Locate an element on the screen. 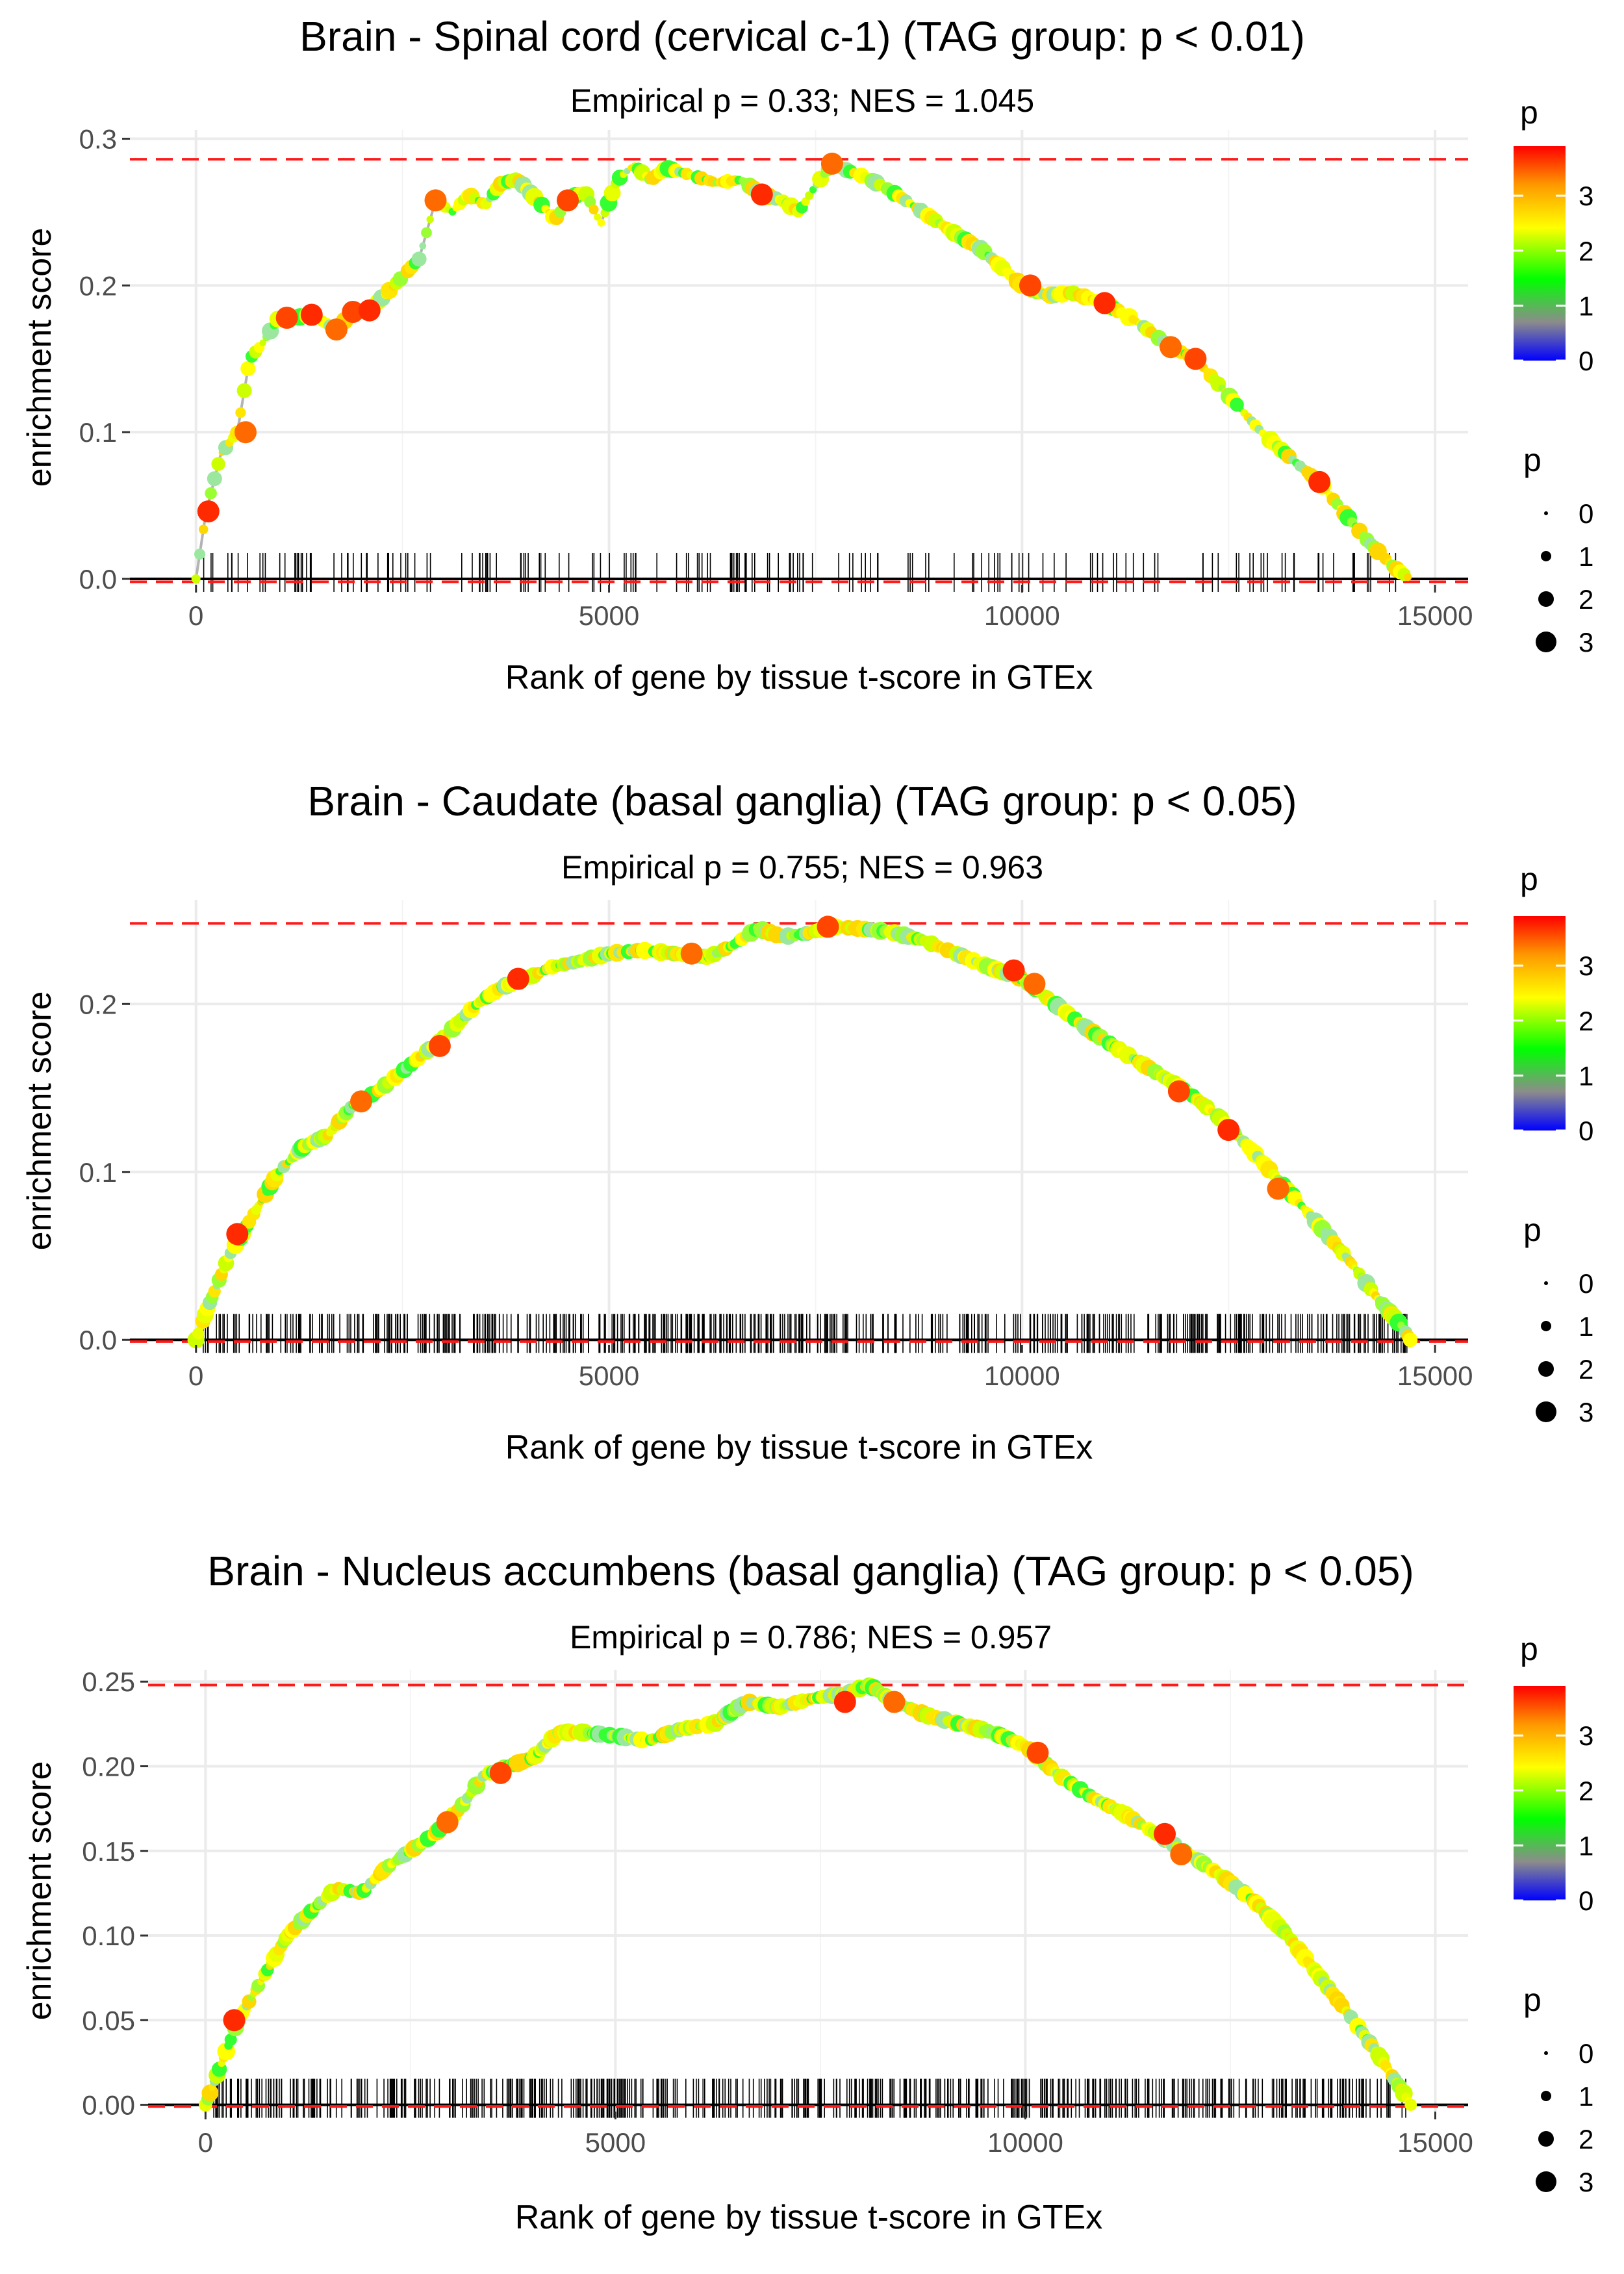  panel-3-size-key-label-2: 2 is located at coordinates (1586, 2139).